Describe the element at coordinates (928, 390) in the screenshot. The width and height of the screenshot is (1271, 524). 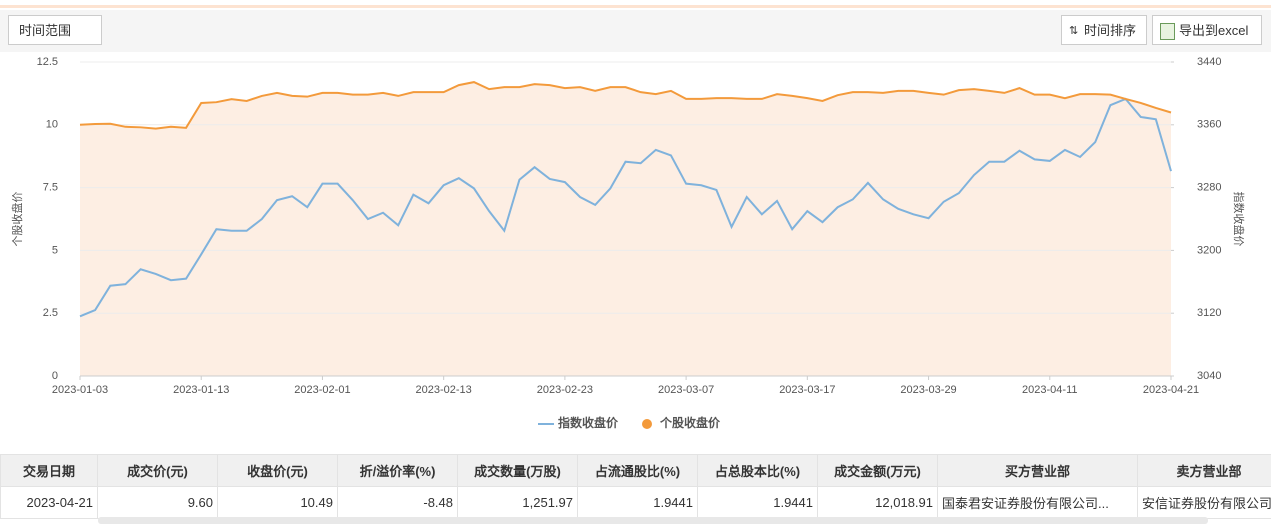
I see `x-tick-label: 2023-03-29` at that location.